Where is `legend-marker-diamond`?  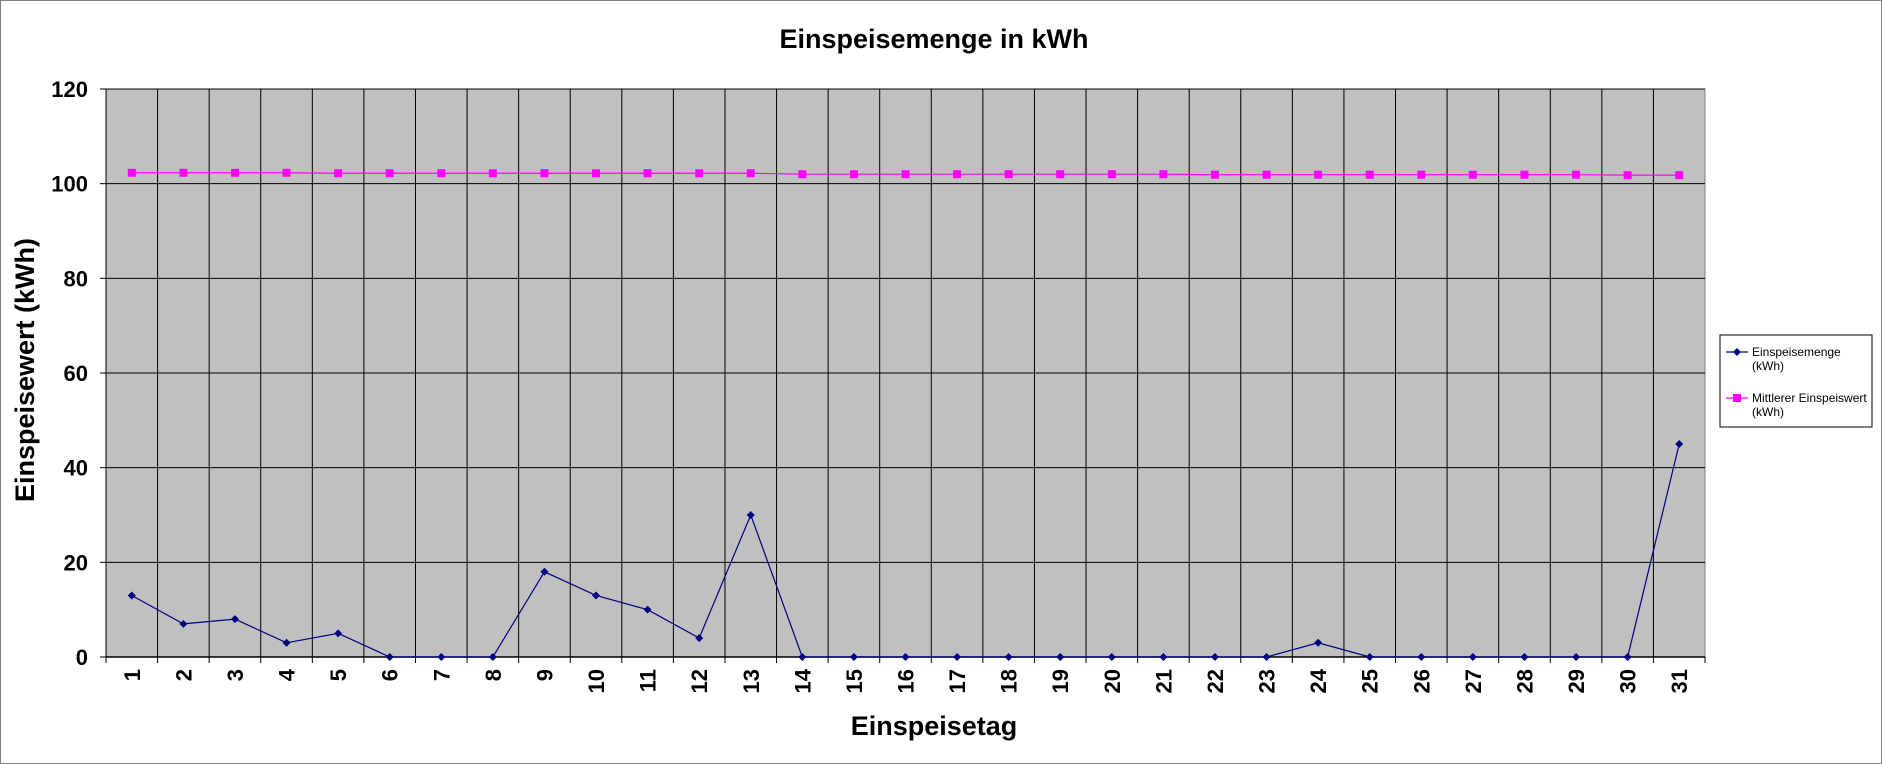
legend-marker-diamond is located at coordinates (1737, 352).